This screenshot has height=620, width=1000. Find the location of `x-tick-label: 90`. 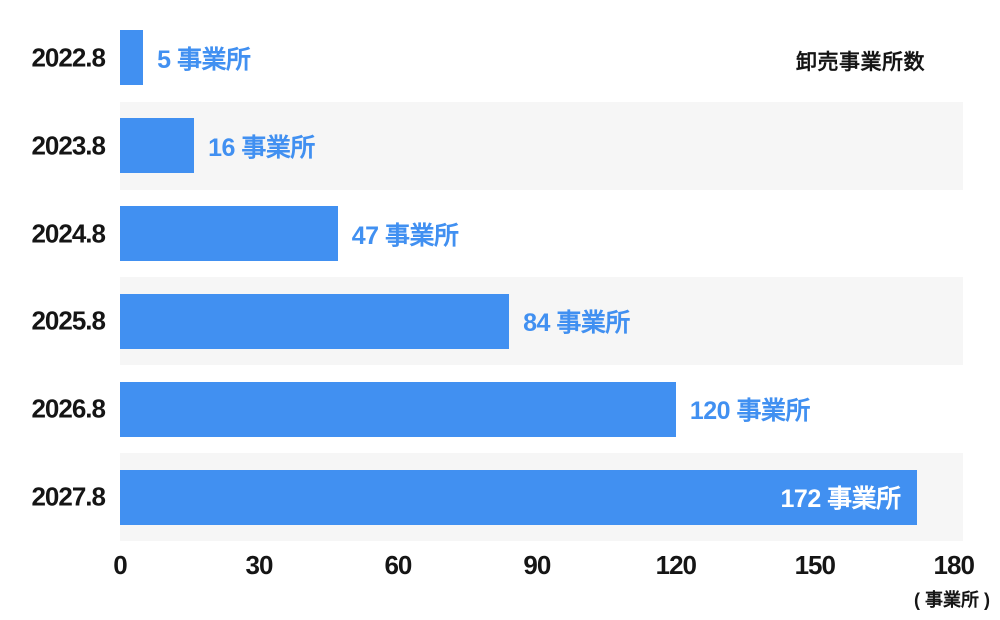

x-tick-label: 90 is located at coordinates (537, 565).